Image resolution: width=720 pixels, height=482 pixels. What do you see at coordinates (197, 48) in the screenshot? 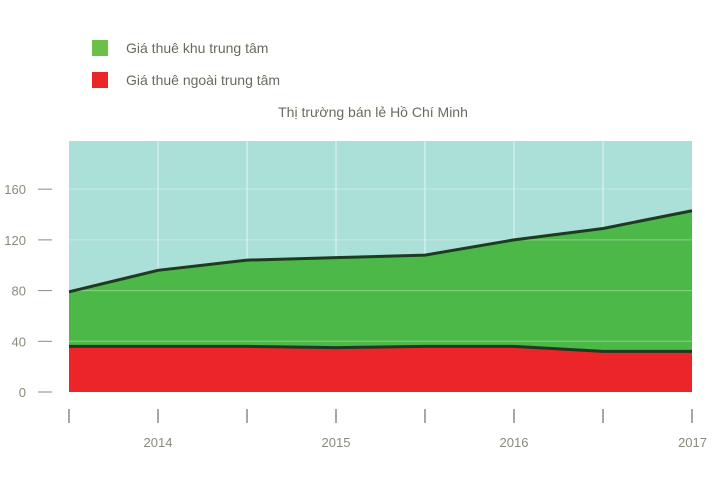
I see `legend-label-central: Giá thuê khu trung tâm` at bounding box center [197, 48].